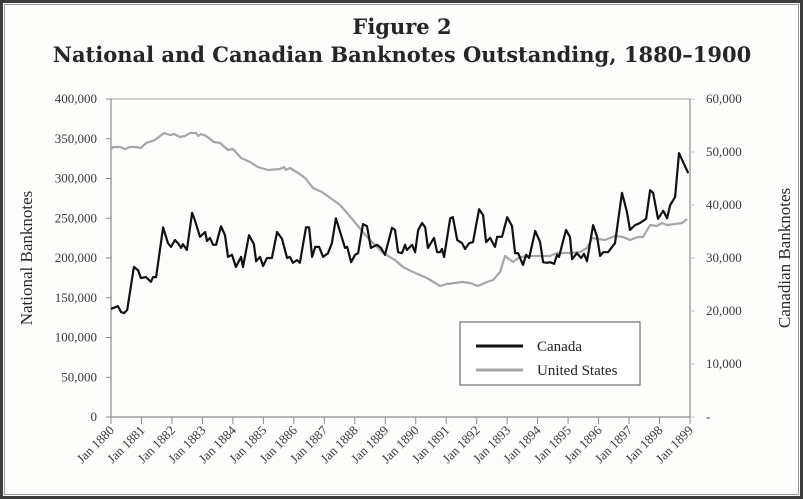  What do you see at coordinates (94, 416) in the screenshot?
I see `left-tick-label: 0` at bounding box center [94, 416].